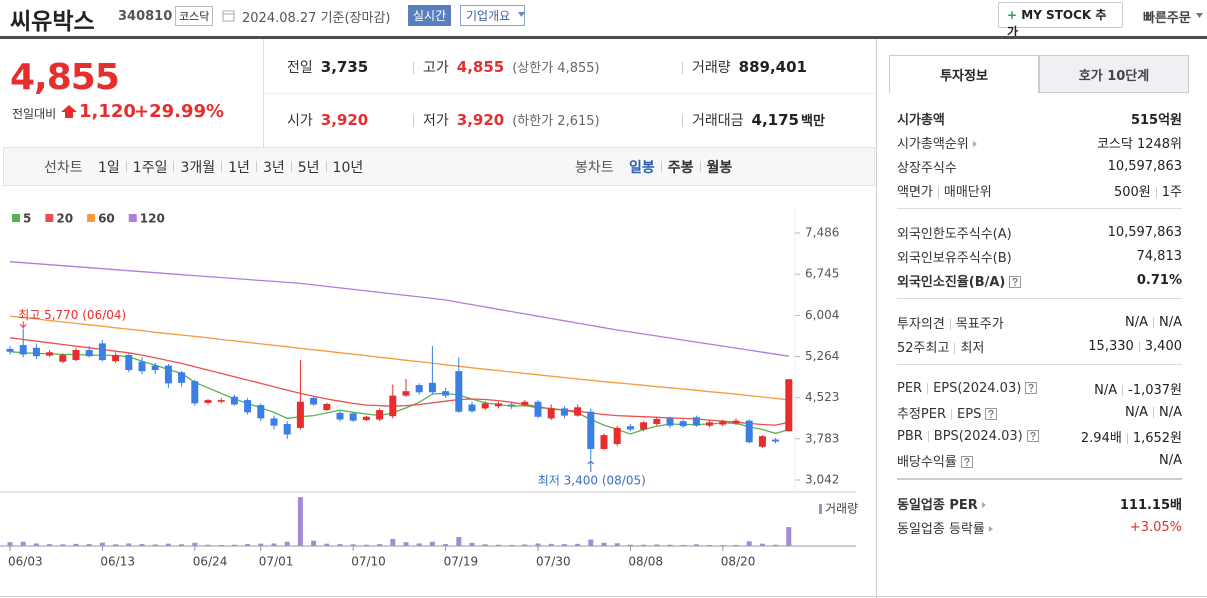 This screenshot has height=598, width=1207. What do you see at coordinates (1159, 280) in the screenshot?
I see `info-value-box: 0.71%` at bounding box center [1159, 280].